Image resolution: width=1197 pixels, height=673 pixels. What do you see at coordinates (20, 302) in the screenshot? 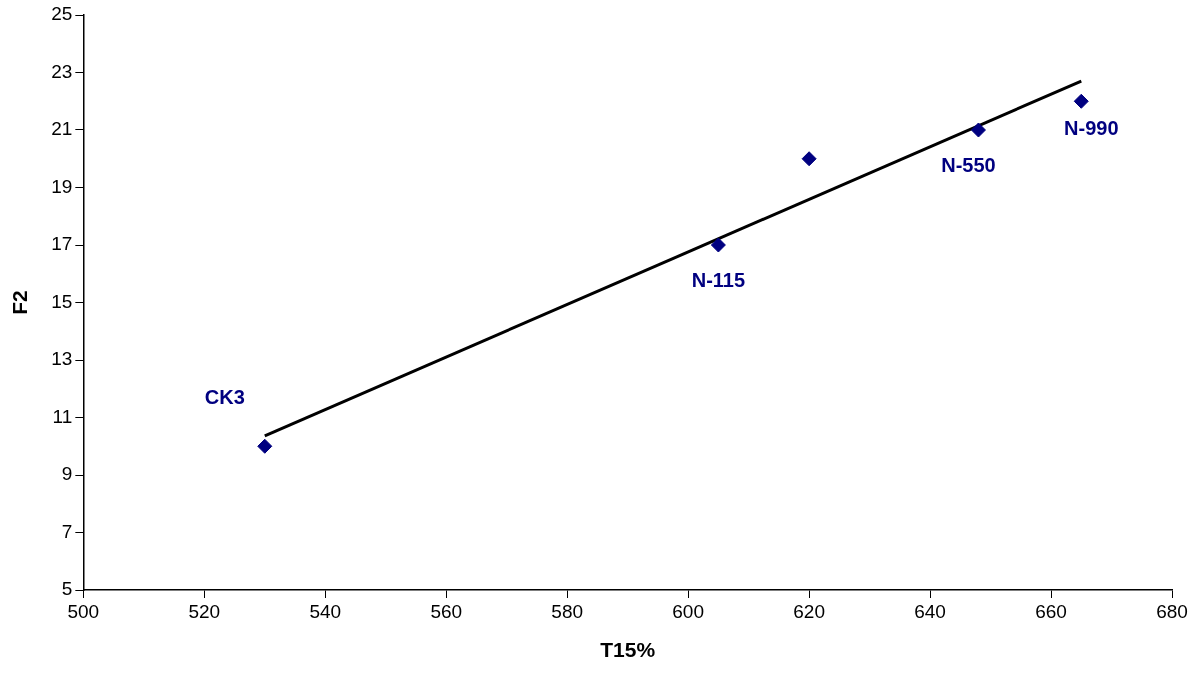
I see `y-axis-title: F2` at bounding box center [20, 302].